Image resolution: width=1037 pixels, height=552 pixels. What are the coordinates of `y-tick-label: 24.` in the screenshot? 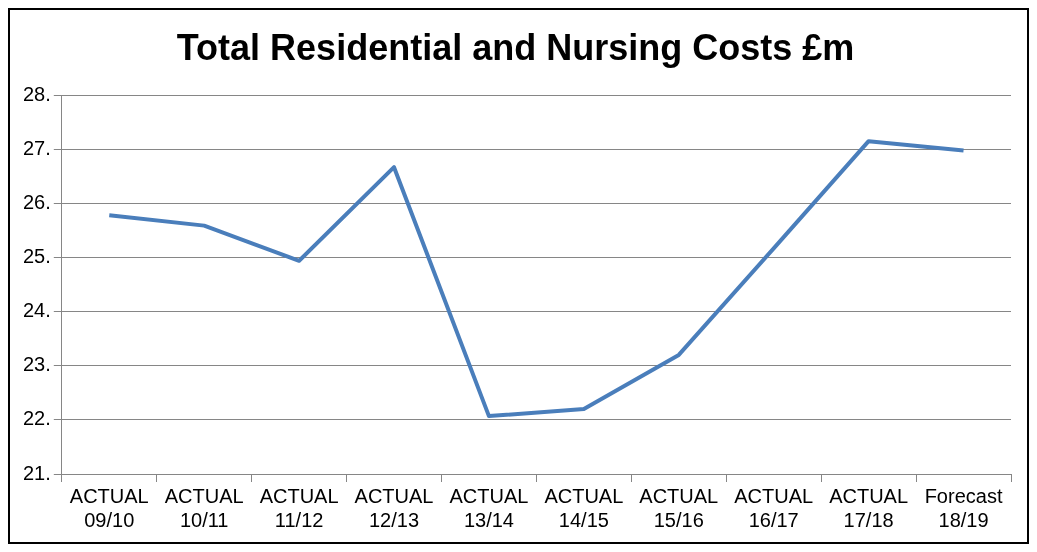 It's located at (36, 310).